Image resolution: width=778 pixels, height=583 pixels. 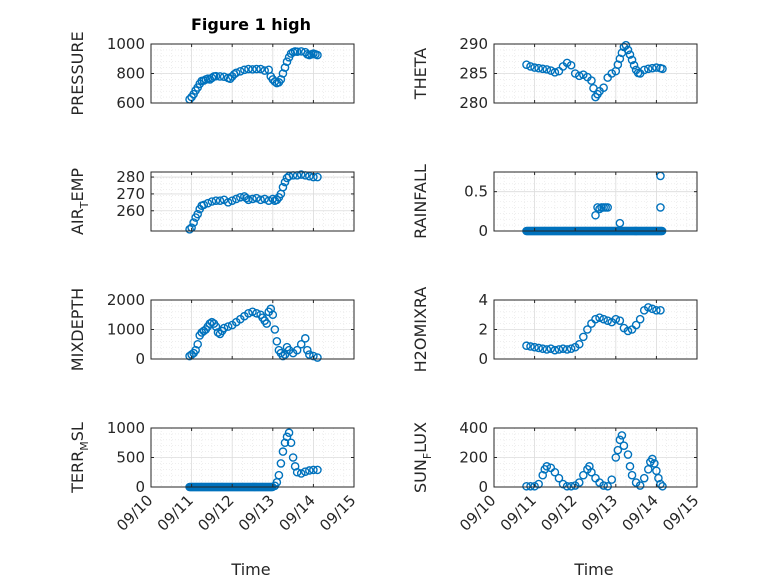 What do you see at coordinates (79, 201) in the screenshot?
I see `y-axis-label: AIRTEMP` at bounding box center [79, 201].